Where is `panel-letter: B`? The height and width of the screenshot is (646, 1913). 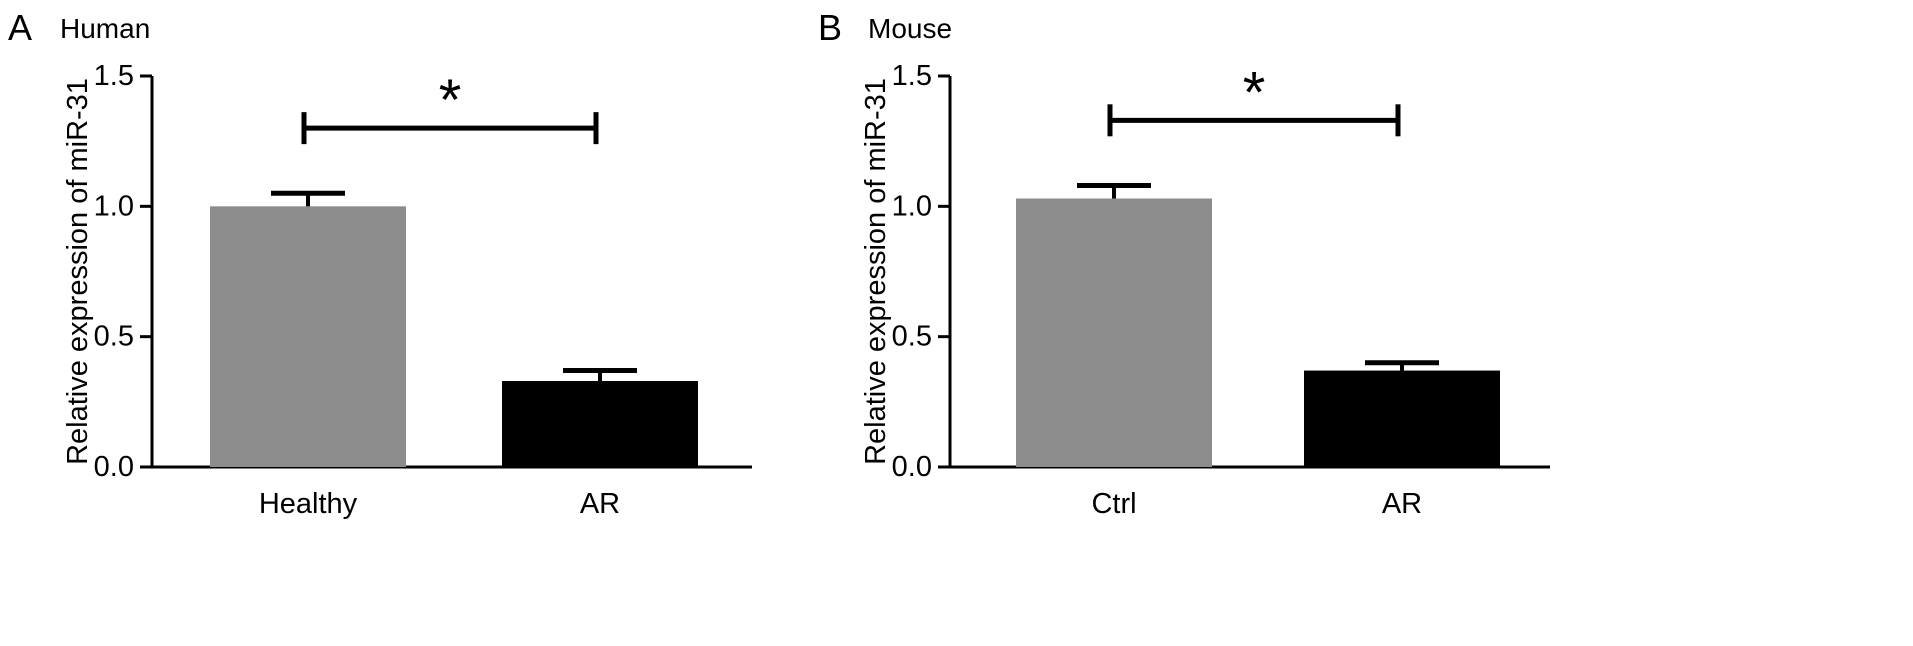 panel-letter: B is located at coordinates (830, 27).